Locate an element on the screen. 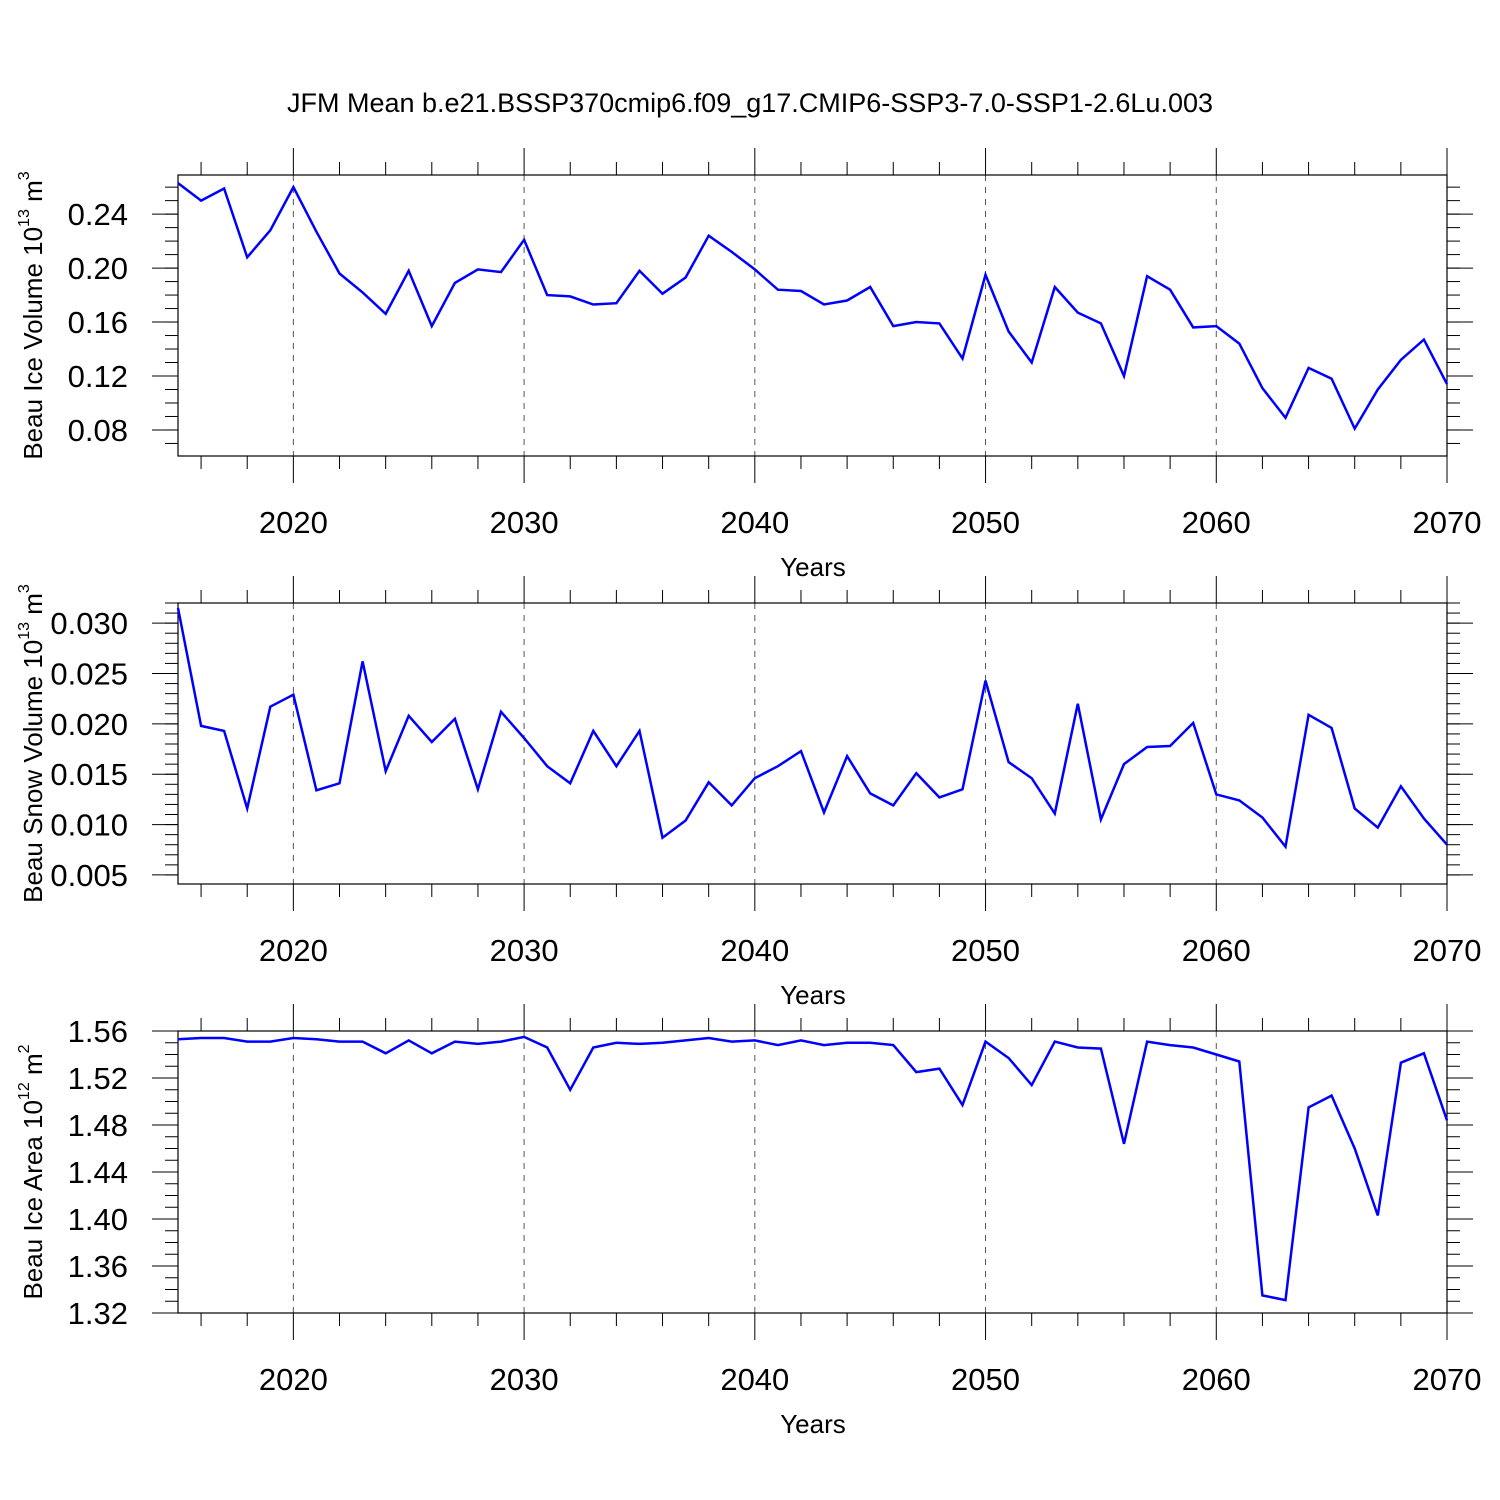 This screenshot has height=1500, width=1500. y-tick-label: 0.08 is located at coordinates (98, 430).